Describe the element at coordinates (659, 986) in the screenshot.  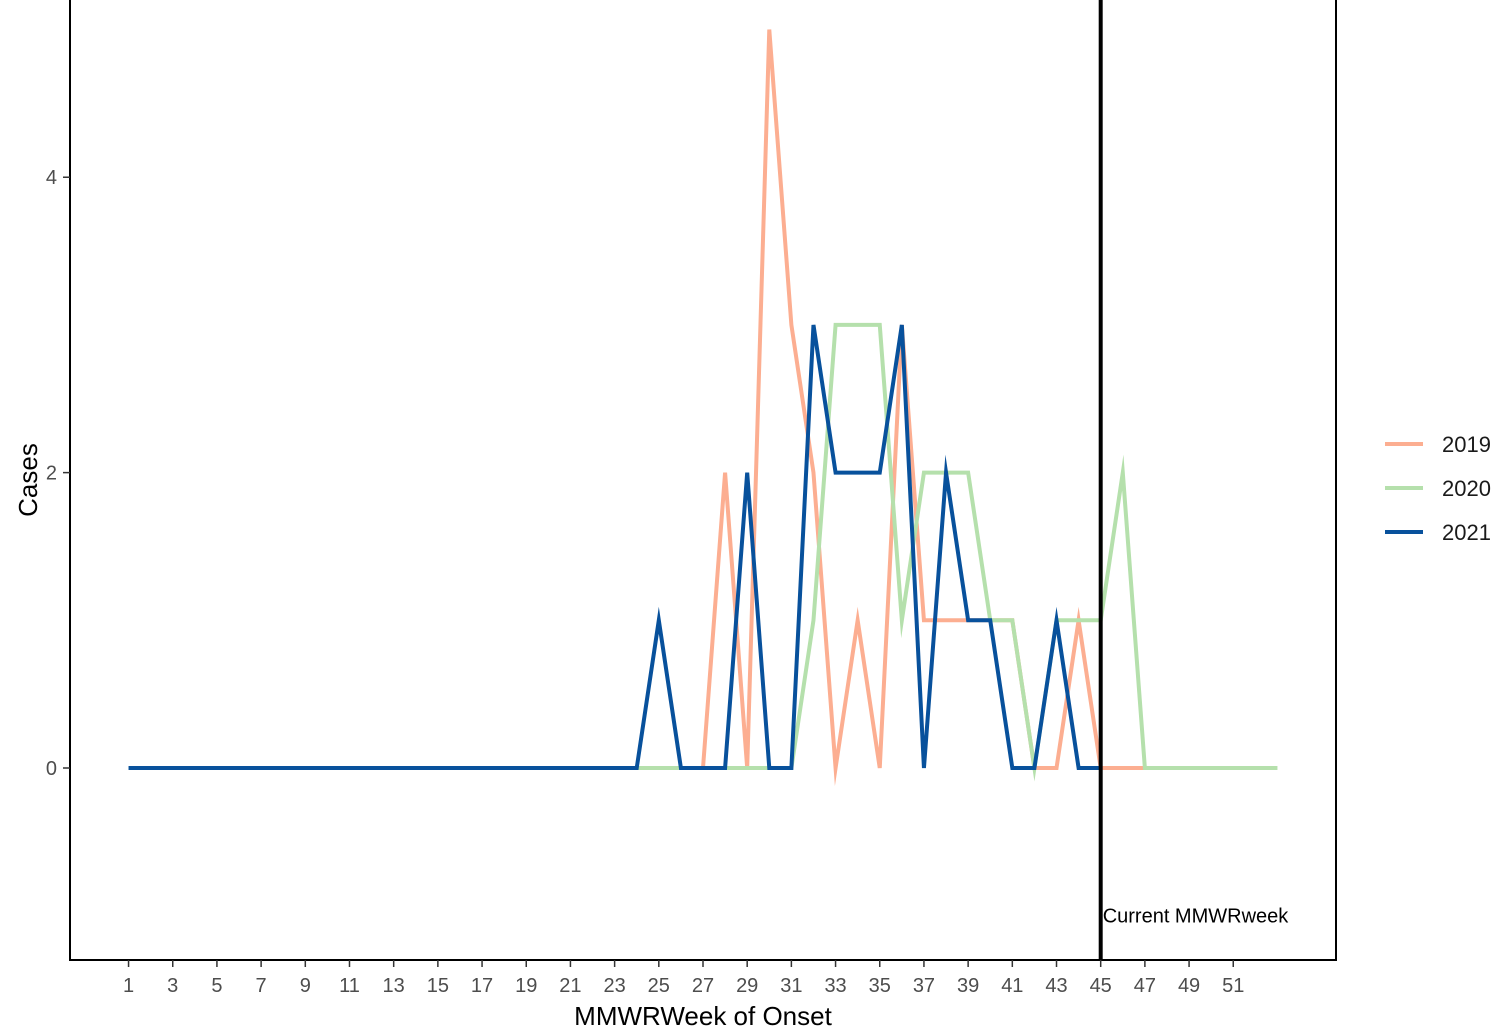
I see `x-tick-label: 25` at that location.